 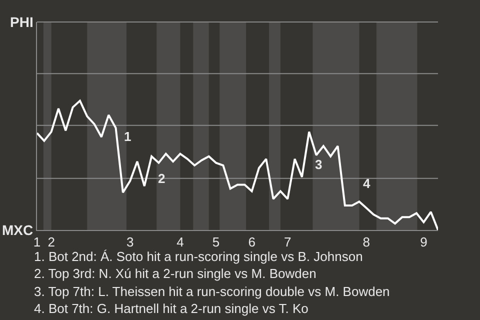 I want to click on annotation: 4, so click(x=367, y=183).